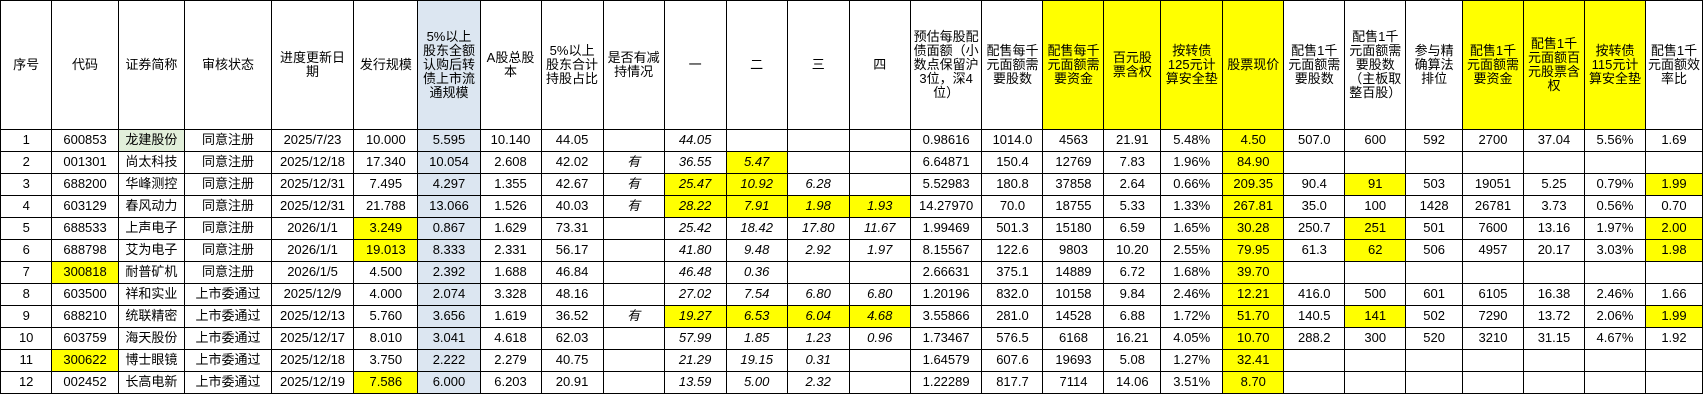 This screenshot has width=1703, height=400. Describe the element at coordinates (818, 228) in the screenshot. I see `cell-h3: 17.80` at that location.